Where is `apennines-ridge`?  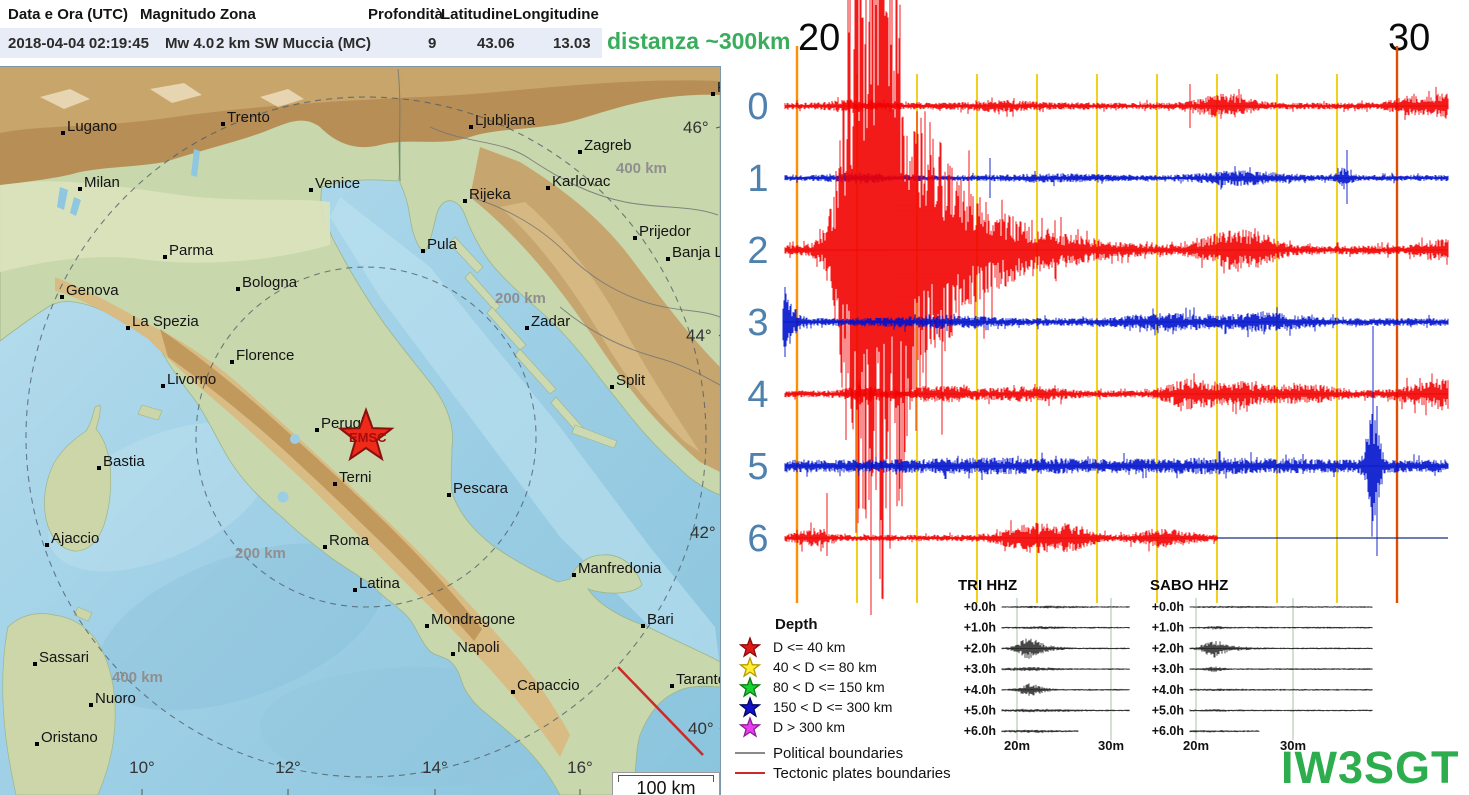 apennines-ridge is located at coordinates (321, 485).